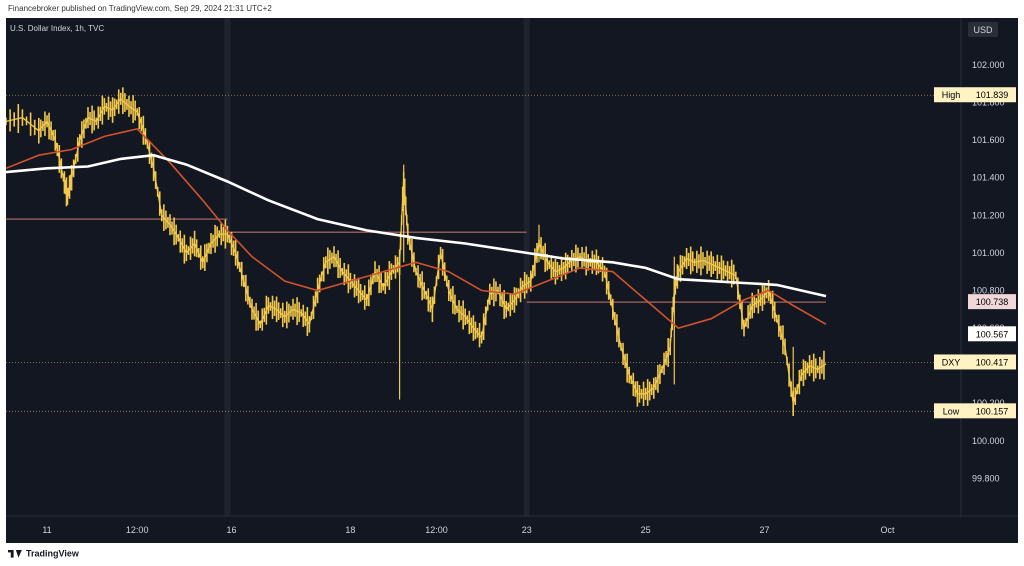 The image size is (1024, 566). I want to click on price-tick-label: 101.200, so click(988, 215).